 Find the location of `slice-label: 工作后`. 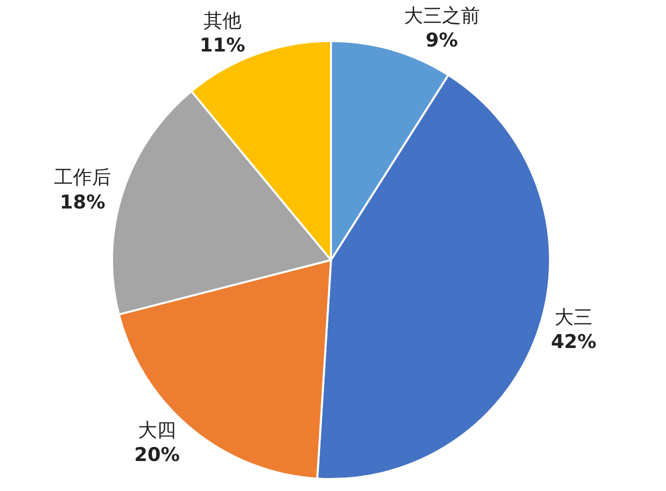

slice-label: 工作后 is located at coordinates (83, 177).